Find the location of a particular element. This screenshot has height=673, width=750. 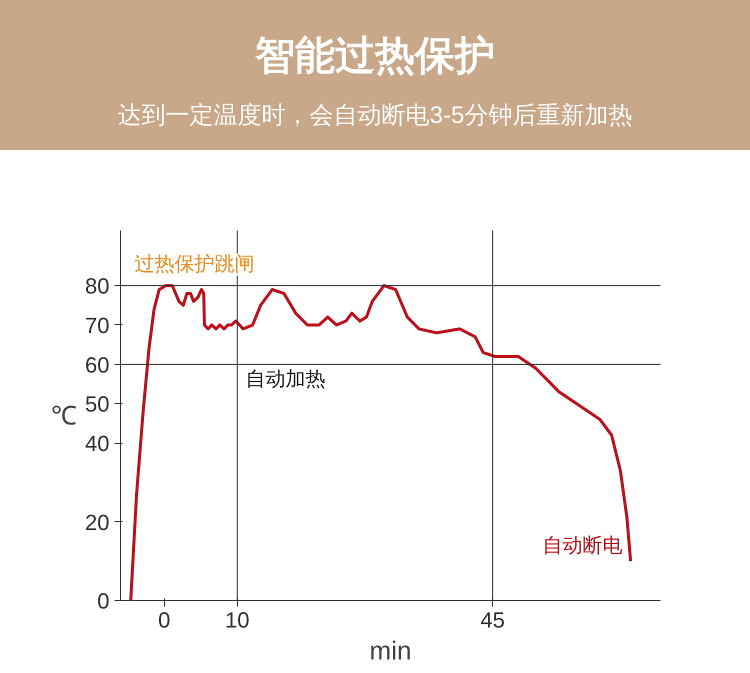

y-axis-title: ℃ is located at coordinates (64, 415).